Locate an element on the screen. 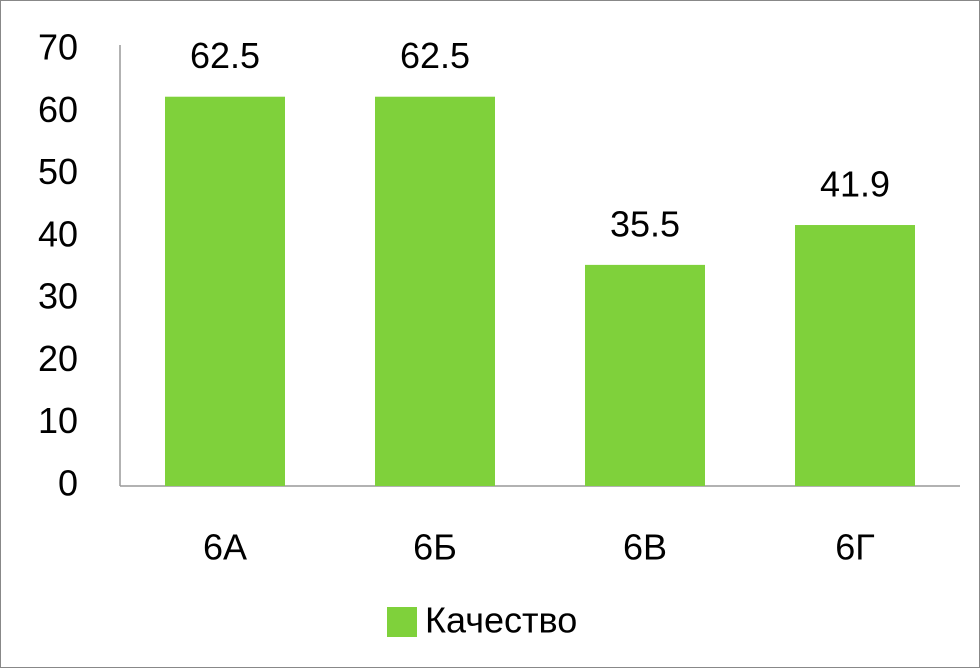 The image size is (980, 668). y-tick-label: 20 is located at coordinates (58, 358).